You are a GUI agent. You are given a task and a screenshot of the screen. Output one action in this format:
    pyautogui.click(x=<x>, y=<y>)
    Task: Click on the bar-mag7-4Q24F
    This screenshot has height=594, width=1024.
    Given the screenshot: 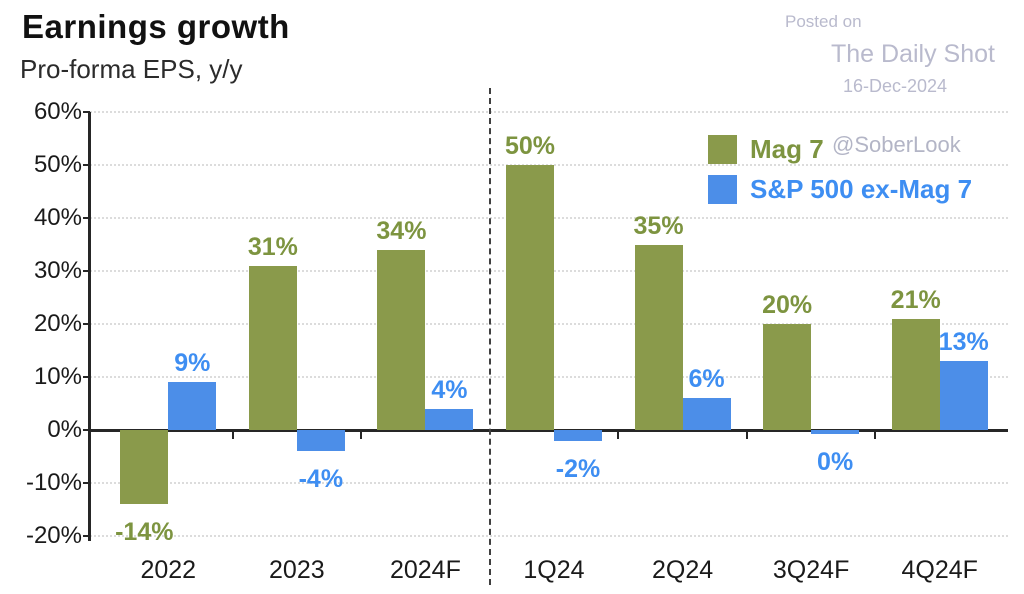 What is the action you would take?
    pyautogui.click(x=915, y=374)
    